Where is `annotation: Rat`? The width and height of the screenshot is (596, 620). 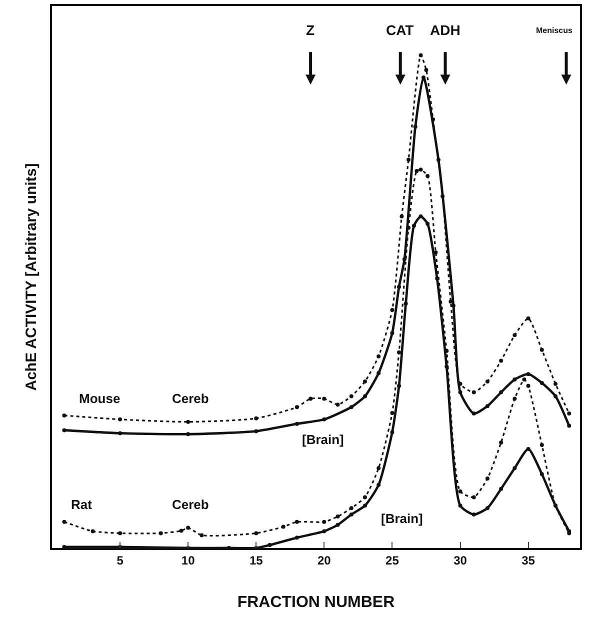 annotation: Rat is located at coordinates (82, 504).